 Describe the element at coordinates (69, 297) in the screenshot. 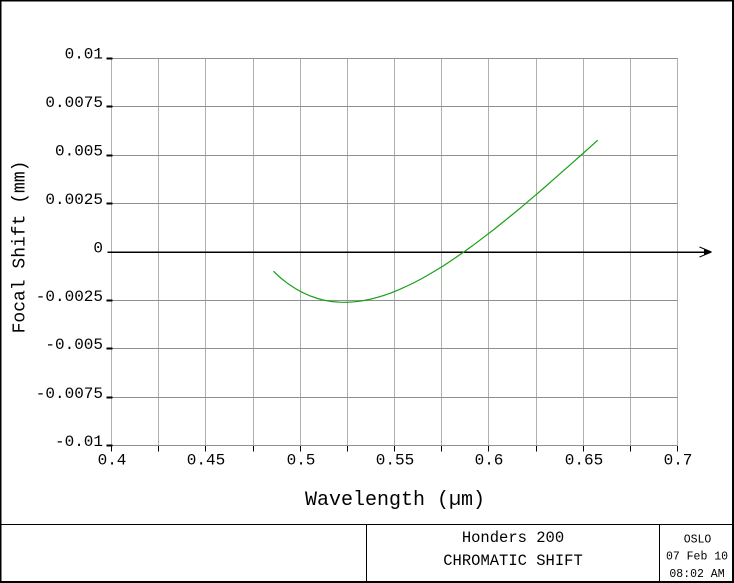

I see `svg-text: -0.0025` at that location.